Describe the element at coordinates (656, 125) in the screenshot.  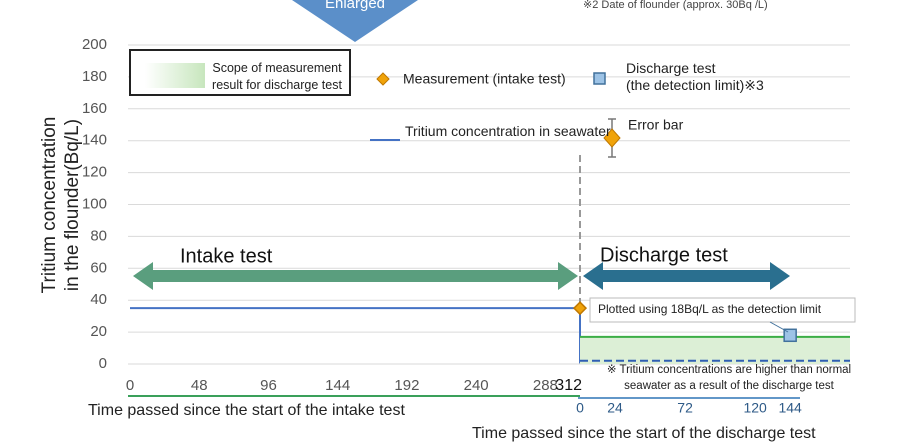
I see `error-bar-label: Error bar` at that location.